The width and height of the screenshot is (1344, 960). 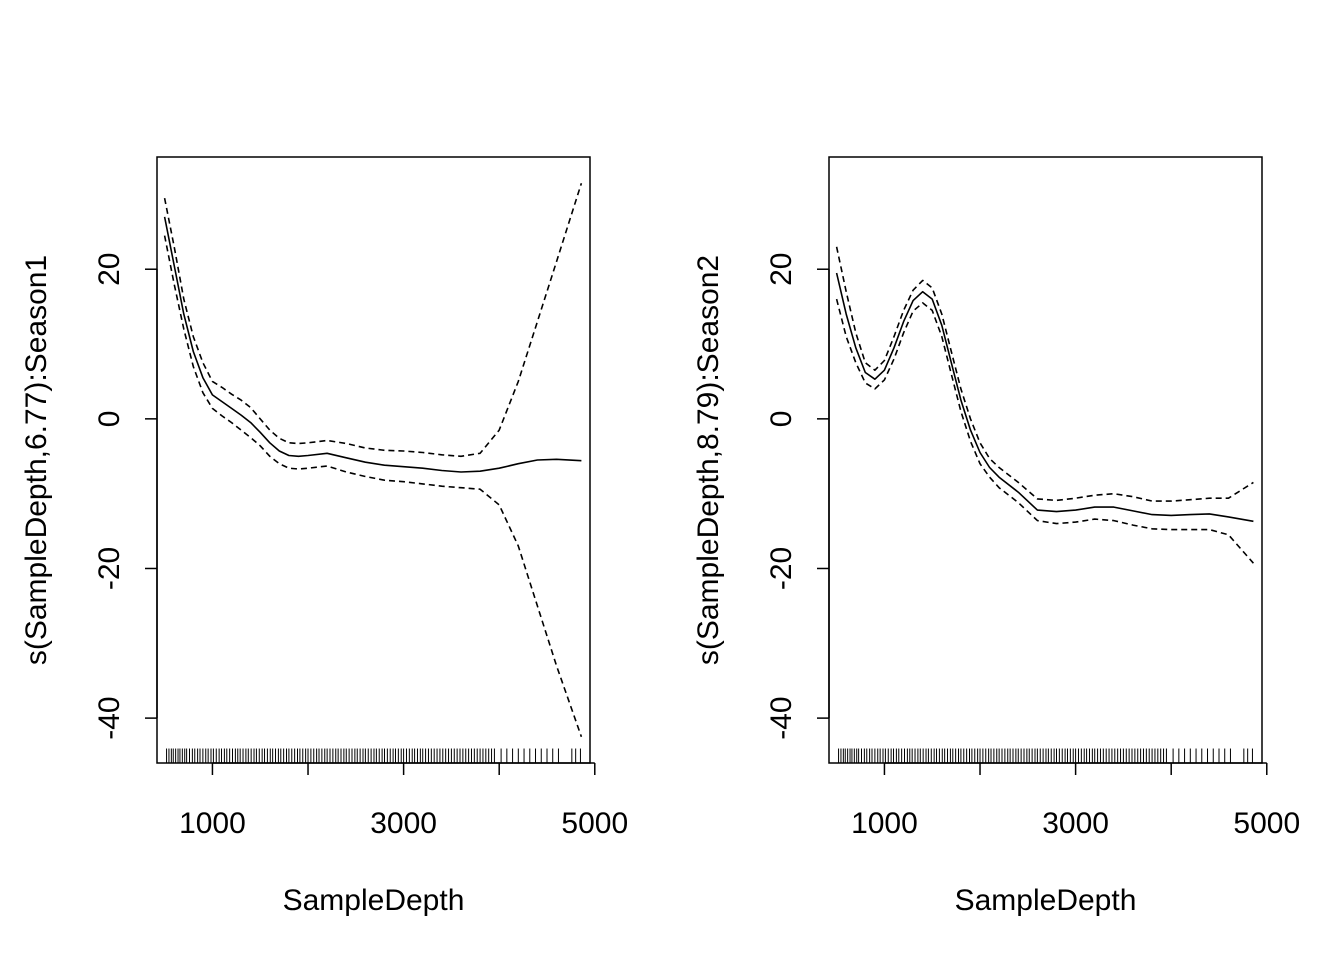 I want to click on y-axis-title-right: s(SampleDepth,8.79):Season2, so click(x=708, y=460).